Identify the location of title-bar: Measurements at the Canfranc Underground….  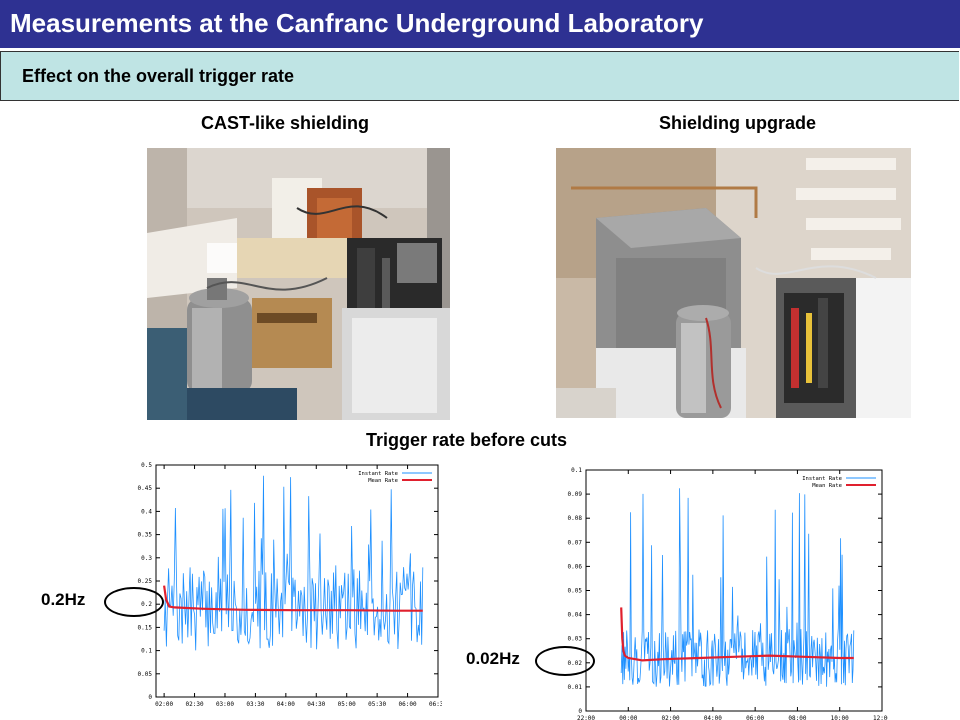
(480, 24).